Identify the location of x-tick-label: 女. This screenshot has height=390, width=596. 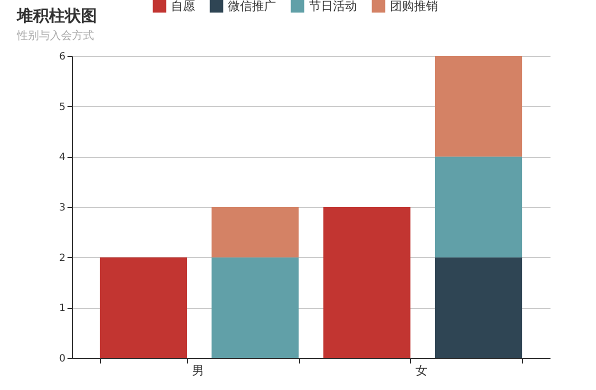
(421, 371).